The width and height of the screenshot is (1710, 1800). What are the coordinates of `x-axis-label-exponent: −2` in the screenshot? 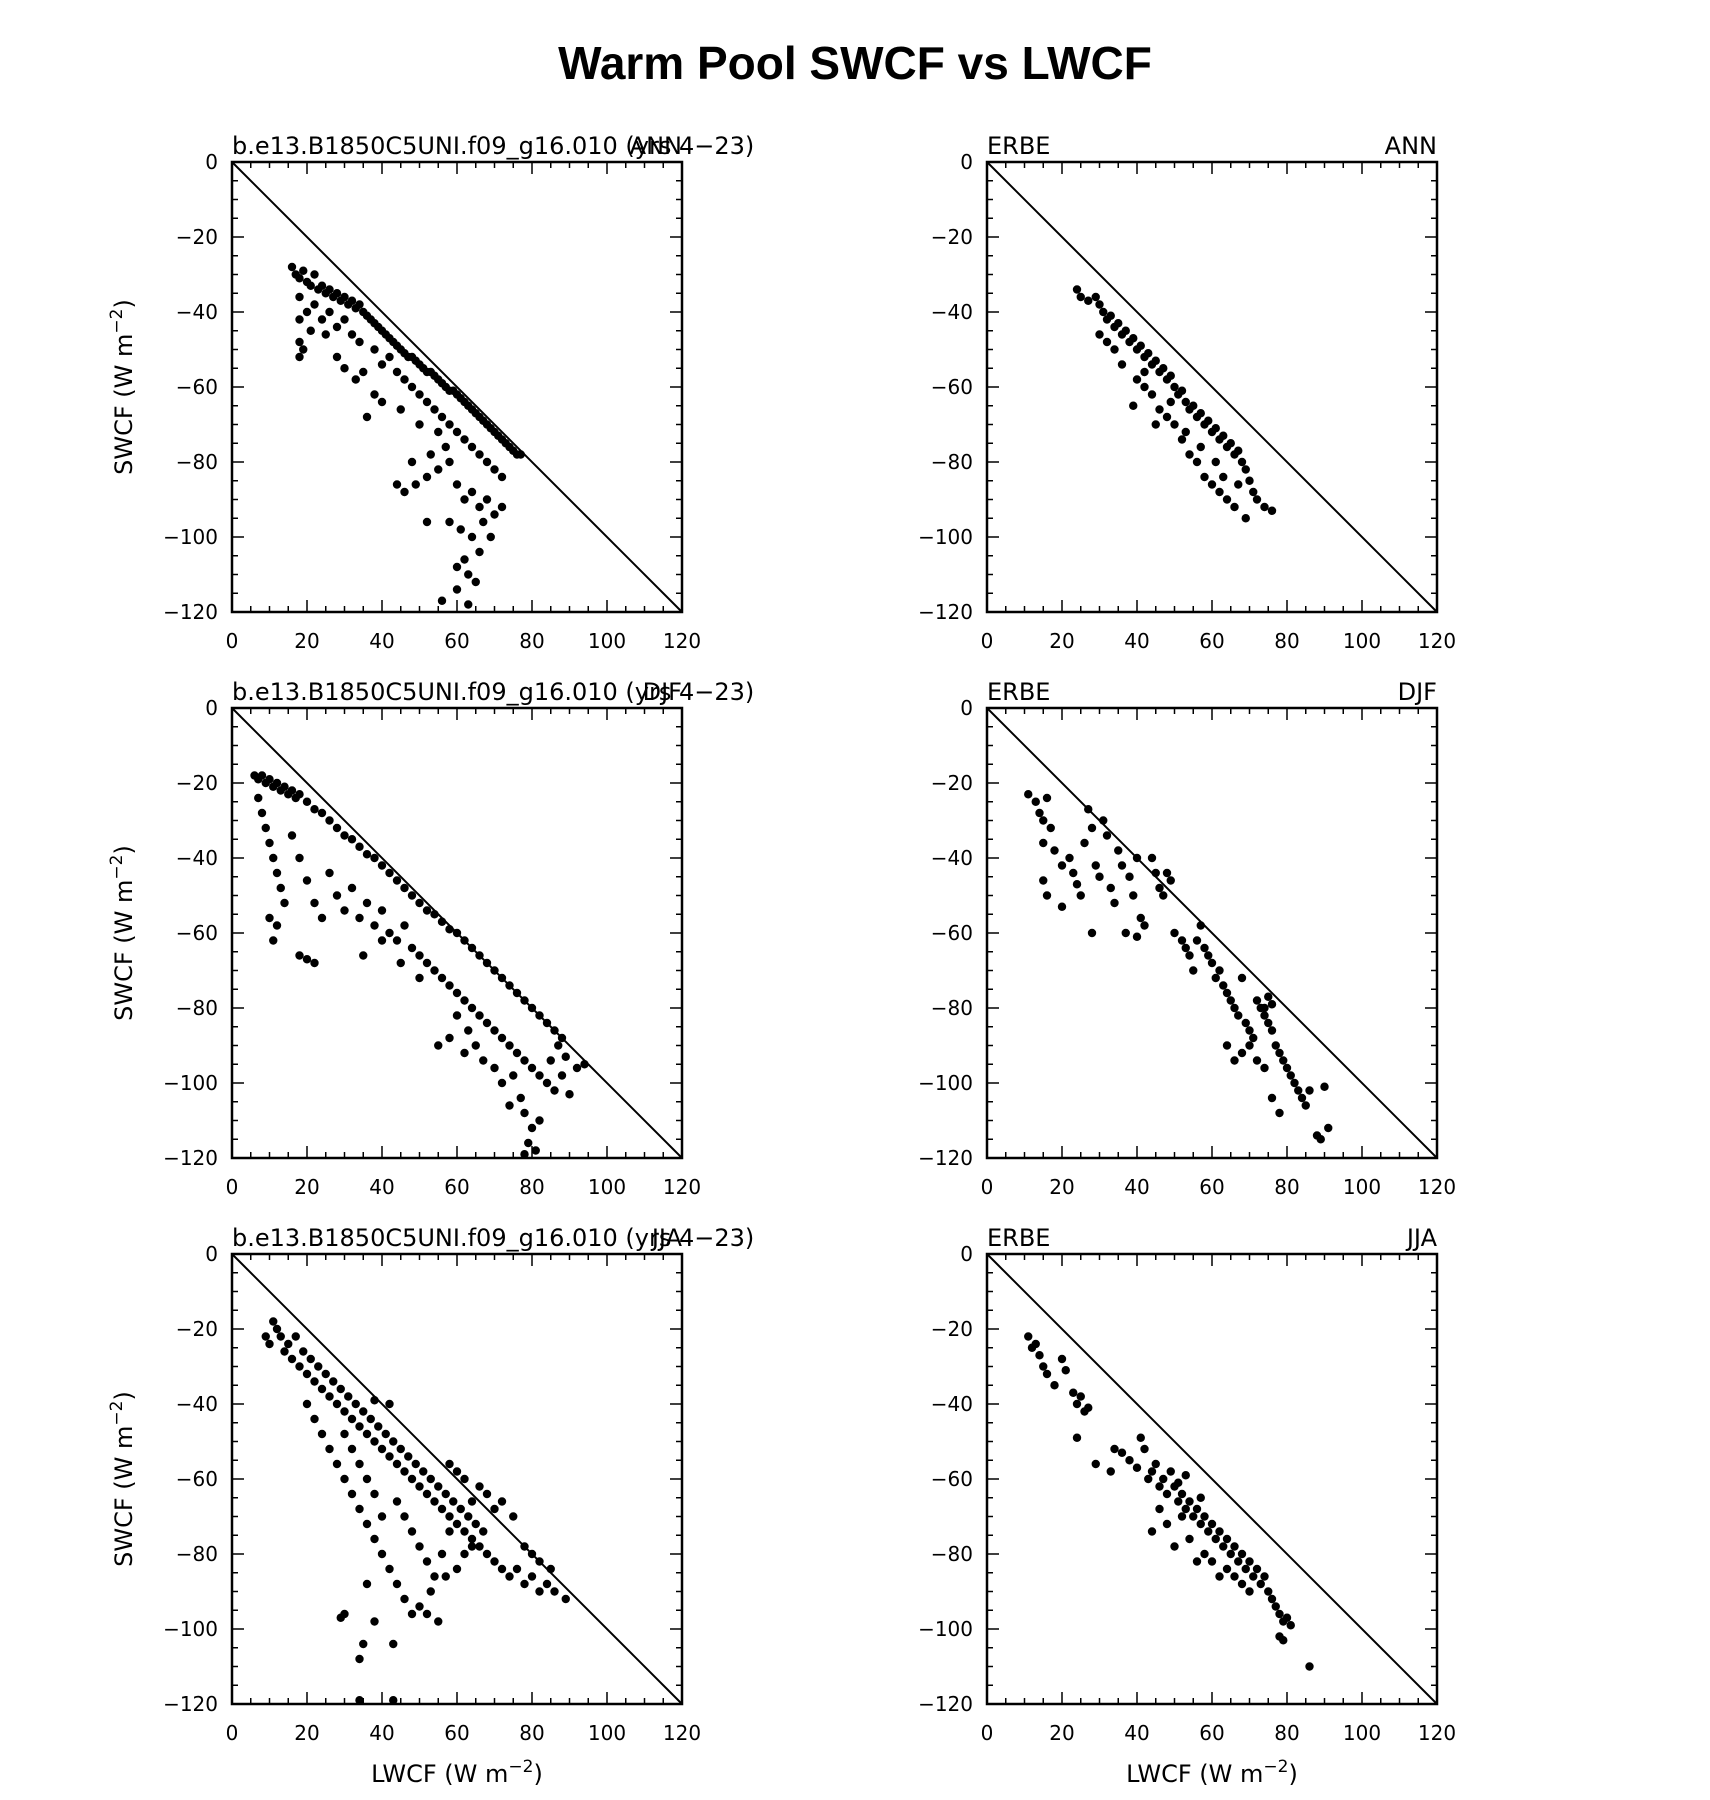 It's located at (1275, 1767).